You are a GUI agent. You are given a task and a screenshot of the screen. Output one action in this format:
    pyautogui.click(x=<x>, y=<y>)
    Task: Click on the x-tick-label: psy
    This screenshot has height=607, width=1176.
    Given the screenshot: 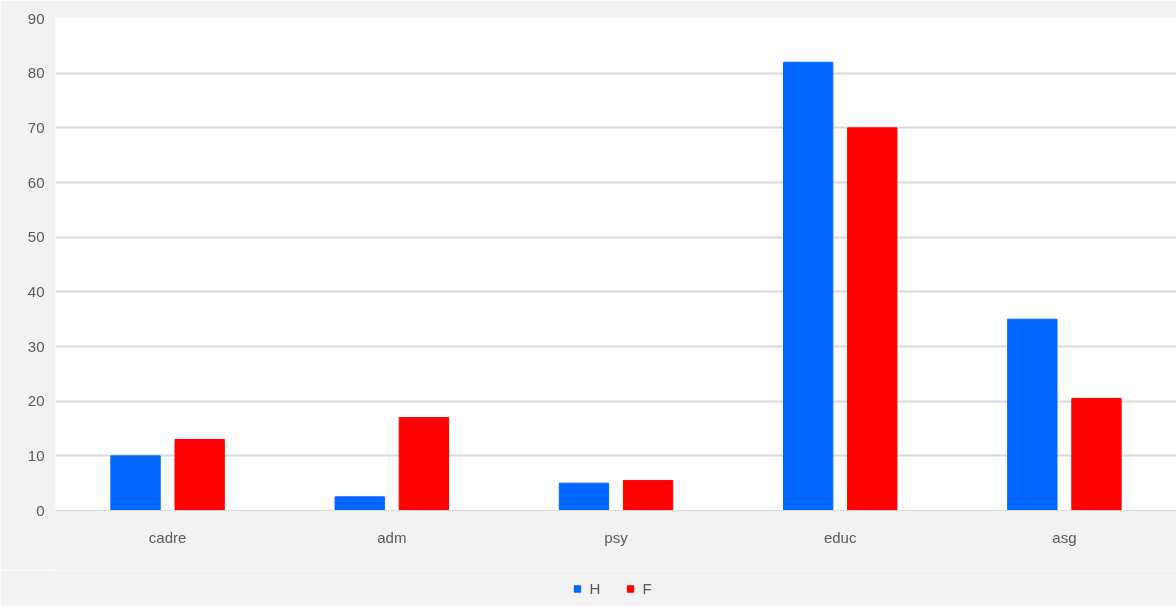 What is the action you would take?
    pyautogui.click(x=616, y=537)
    